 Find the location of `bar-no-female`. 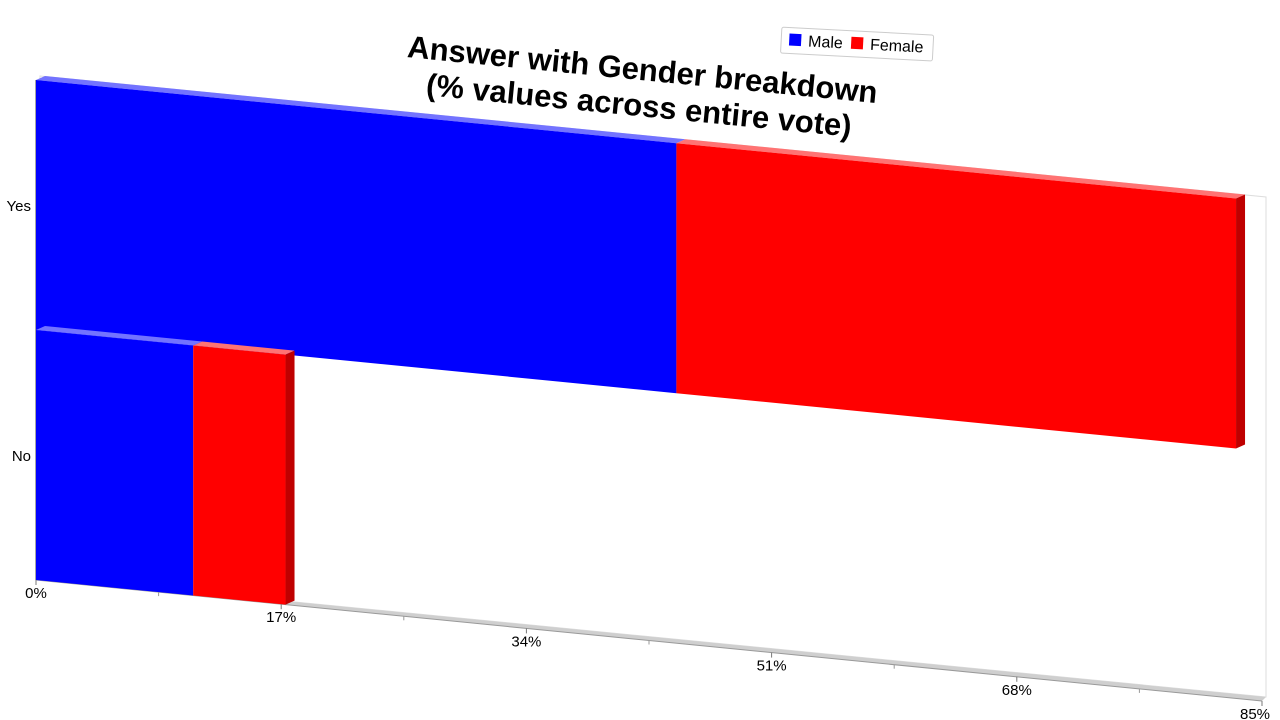

bar-no-female is located at coordinates (239, 475).